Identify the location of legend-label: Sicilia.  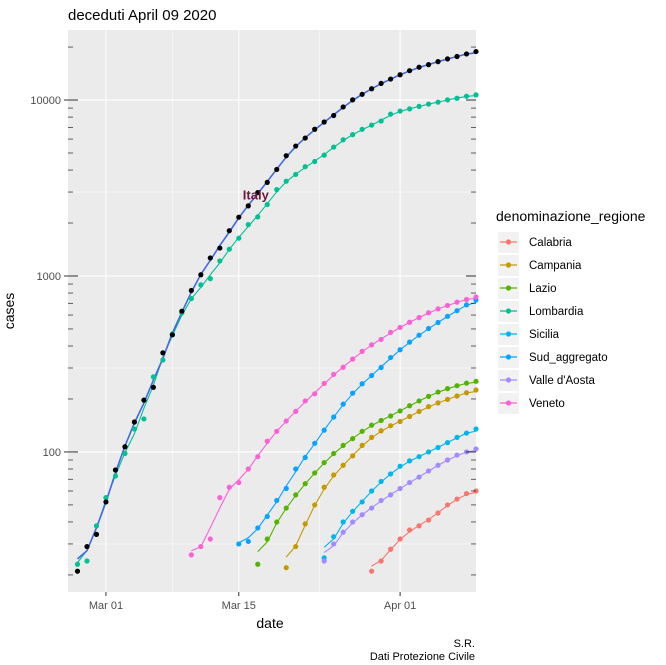
(544, 335).